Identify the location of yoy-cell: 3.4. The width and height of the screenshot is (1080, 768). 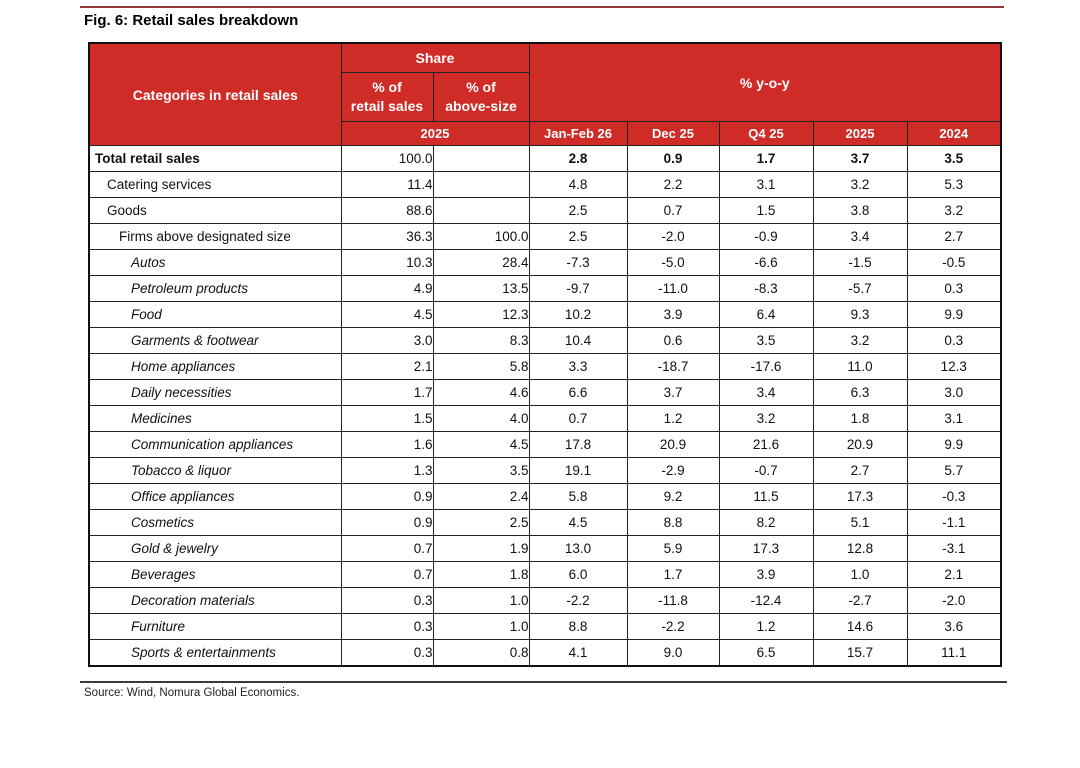
(860, 236).